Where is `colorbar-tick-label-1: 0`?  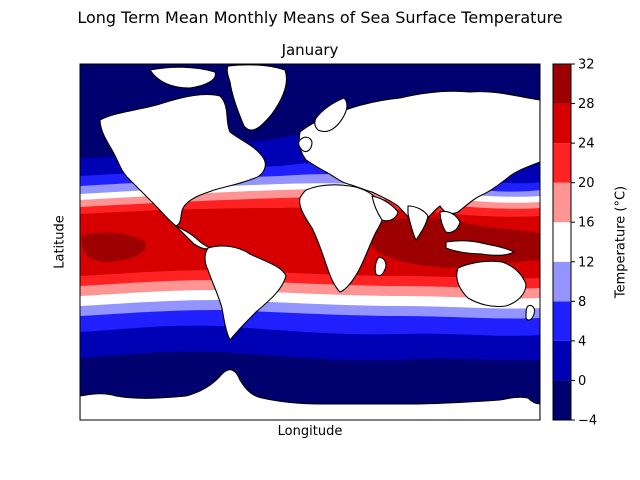
colorbar-tick-label-1: 0 is located at coordinates (582, 381).